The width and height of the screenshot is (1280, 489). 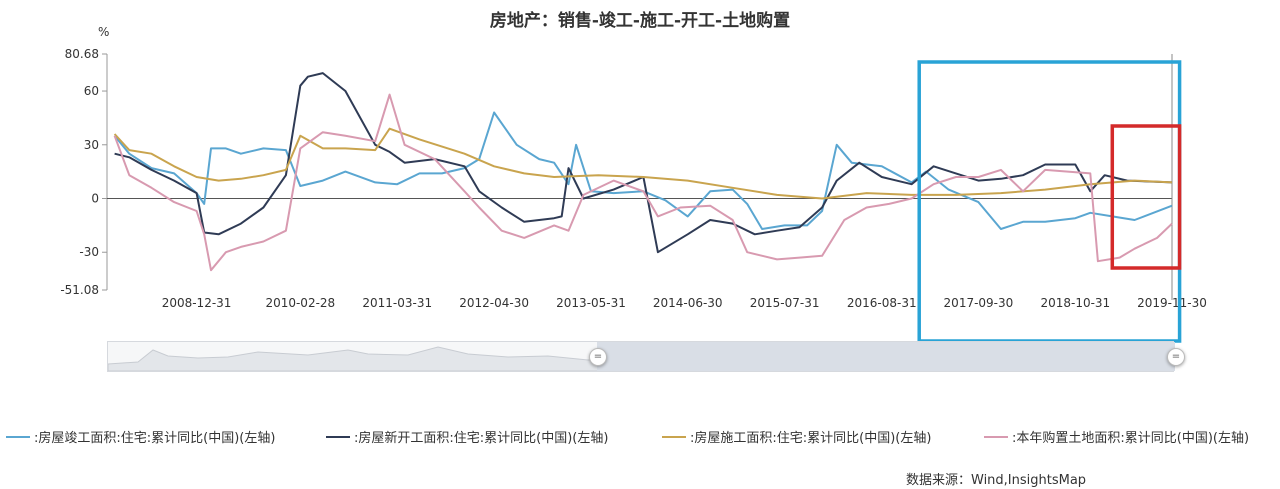 I want to click on legend-item-land-purchase: :本年购置土地面积:累计同比(中国)(左轴), so click(x=1116, y=436).